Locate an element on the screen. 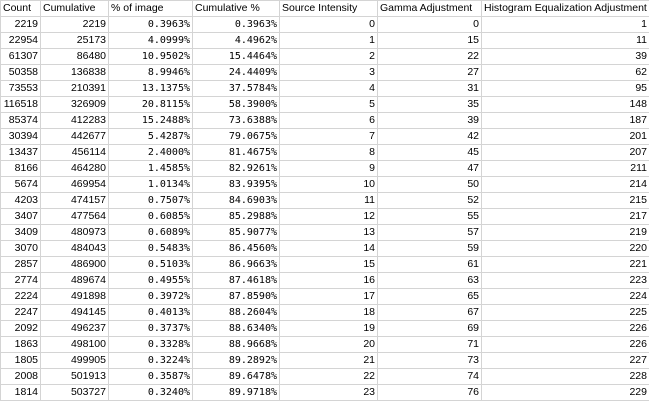 The height and width of the screenshot is (401, 649). cell-cumulative-percent: 58.3900% is located at coordinates (236, 104).